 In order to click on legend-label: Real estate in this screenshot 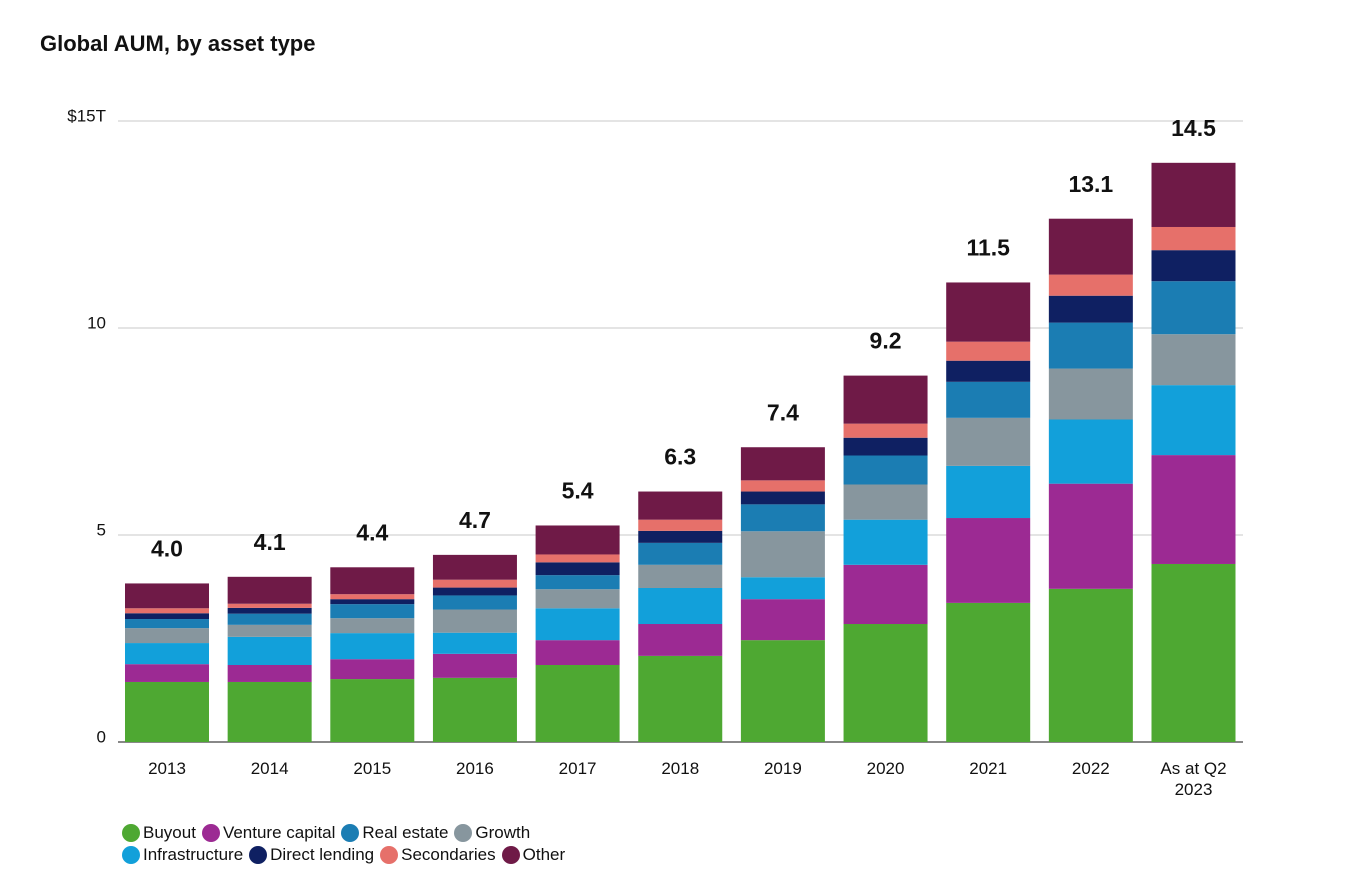, I will do `click(405, 832)`.